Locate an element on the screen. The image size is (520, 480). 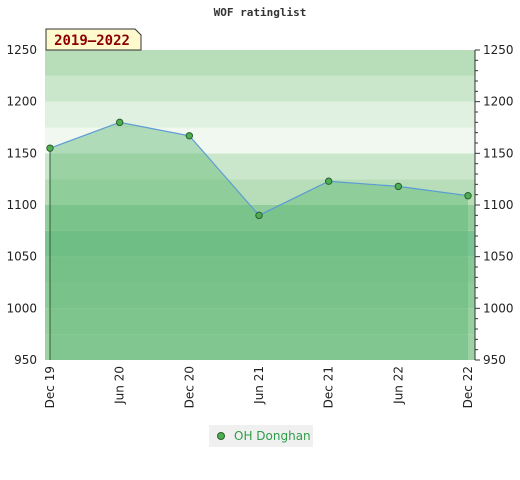
x-tick-label: Jun 22 is located at coordinates (398, 385).